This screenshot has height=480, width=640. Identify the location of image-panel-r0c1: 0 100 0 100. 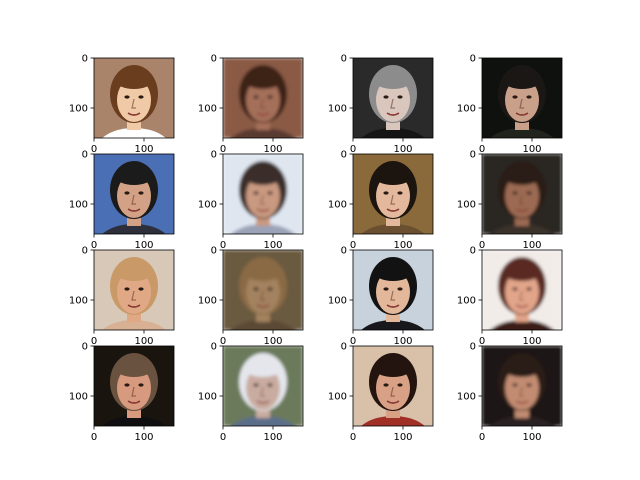
(251, 104).